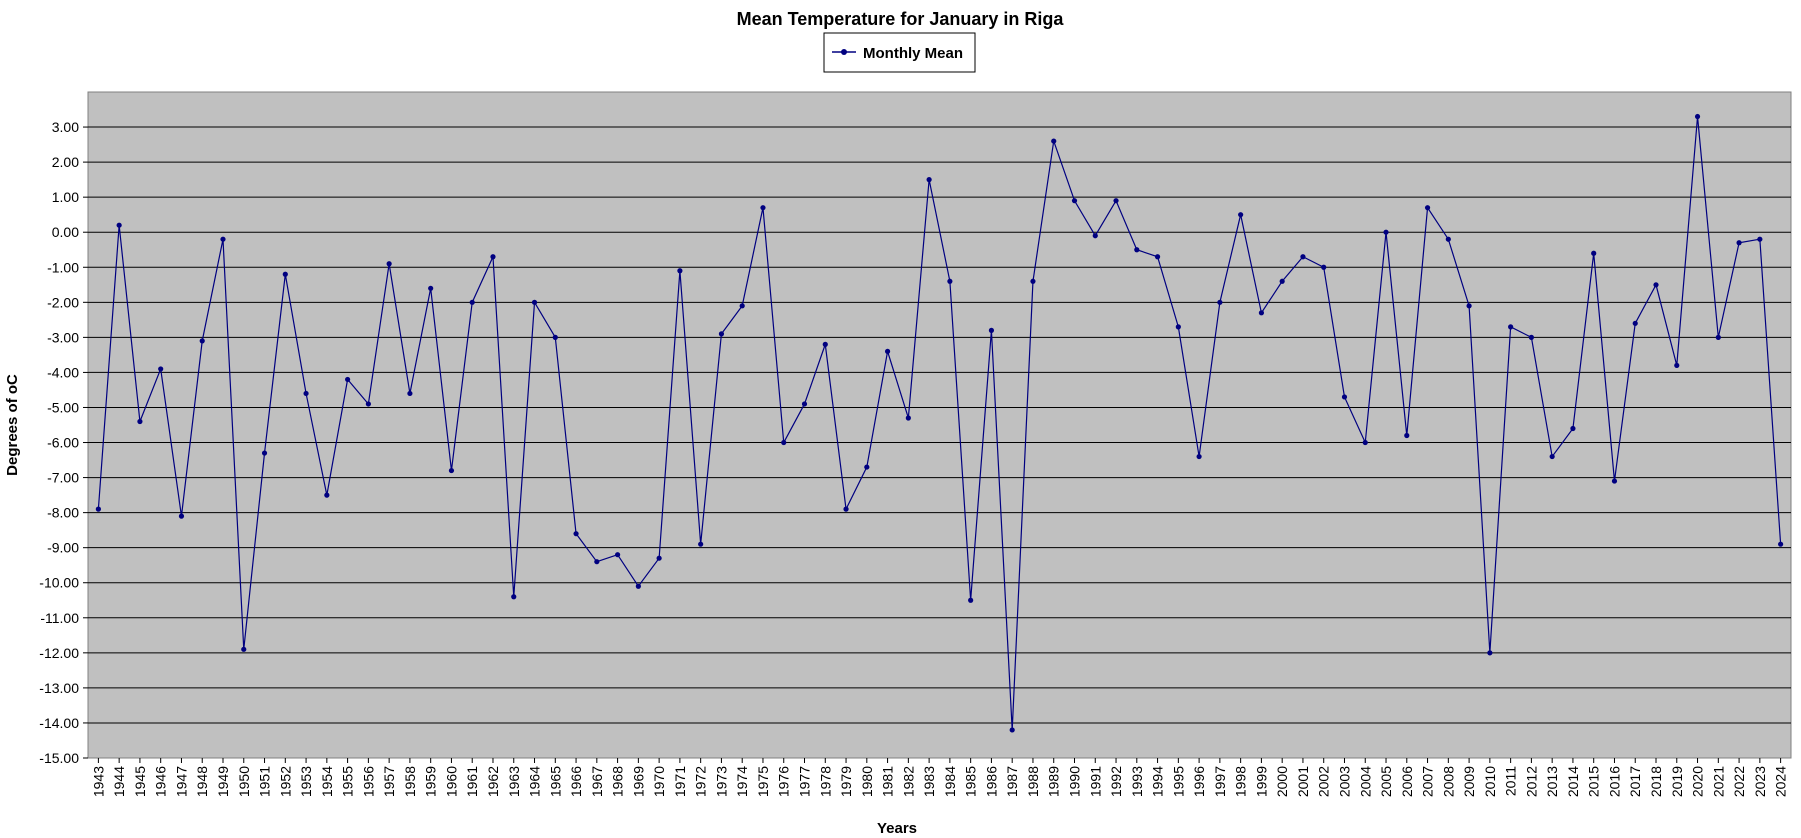  I want to click on x-tick-label: 1946, so click(161, 781).